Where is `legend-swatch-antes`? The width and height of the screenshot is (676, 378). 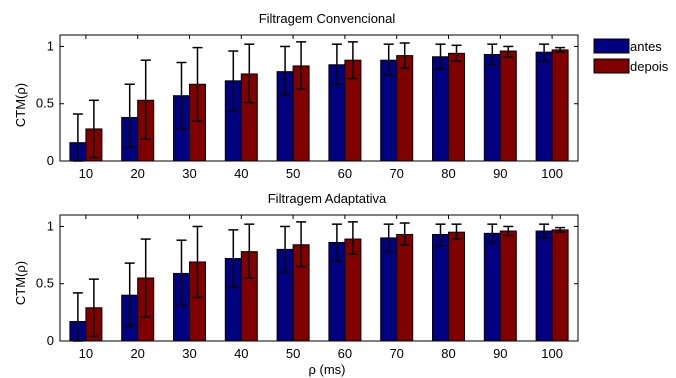
legend-swatch-antes is located at coordinates (611, 46).